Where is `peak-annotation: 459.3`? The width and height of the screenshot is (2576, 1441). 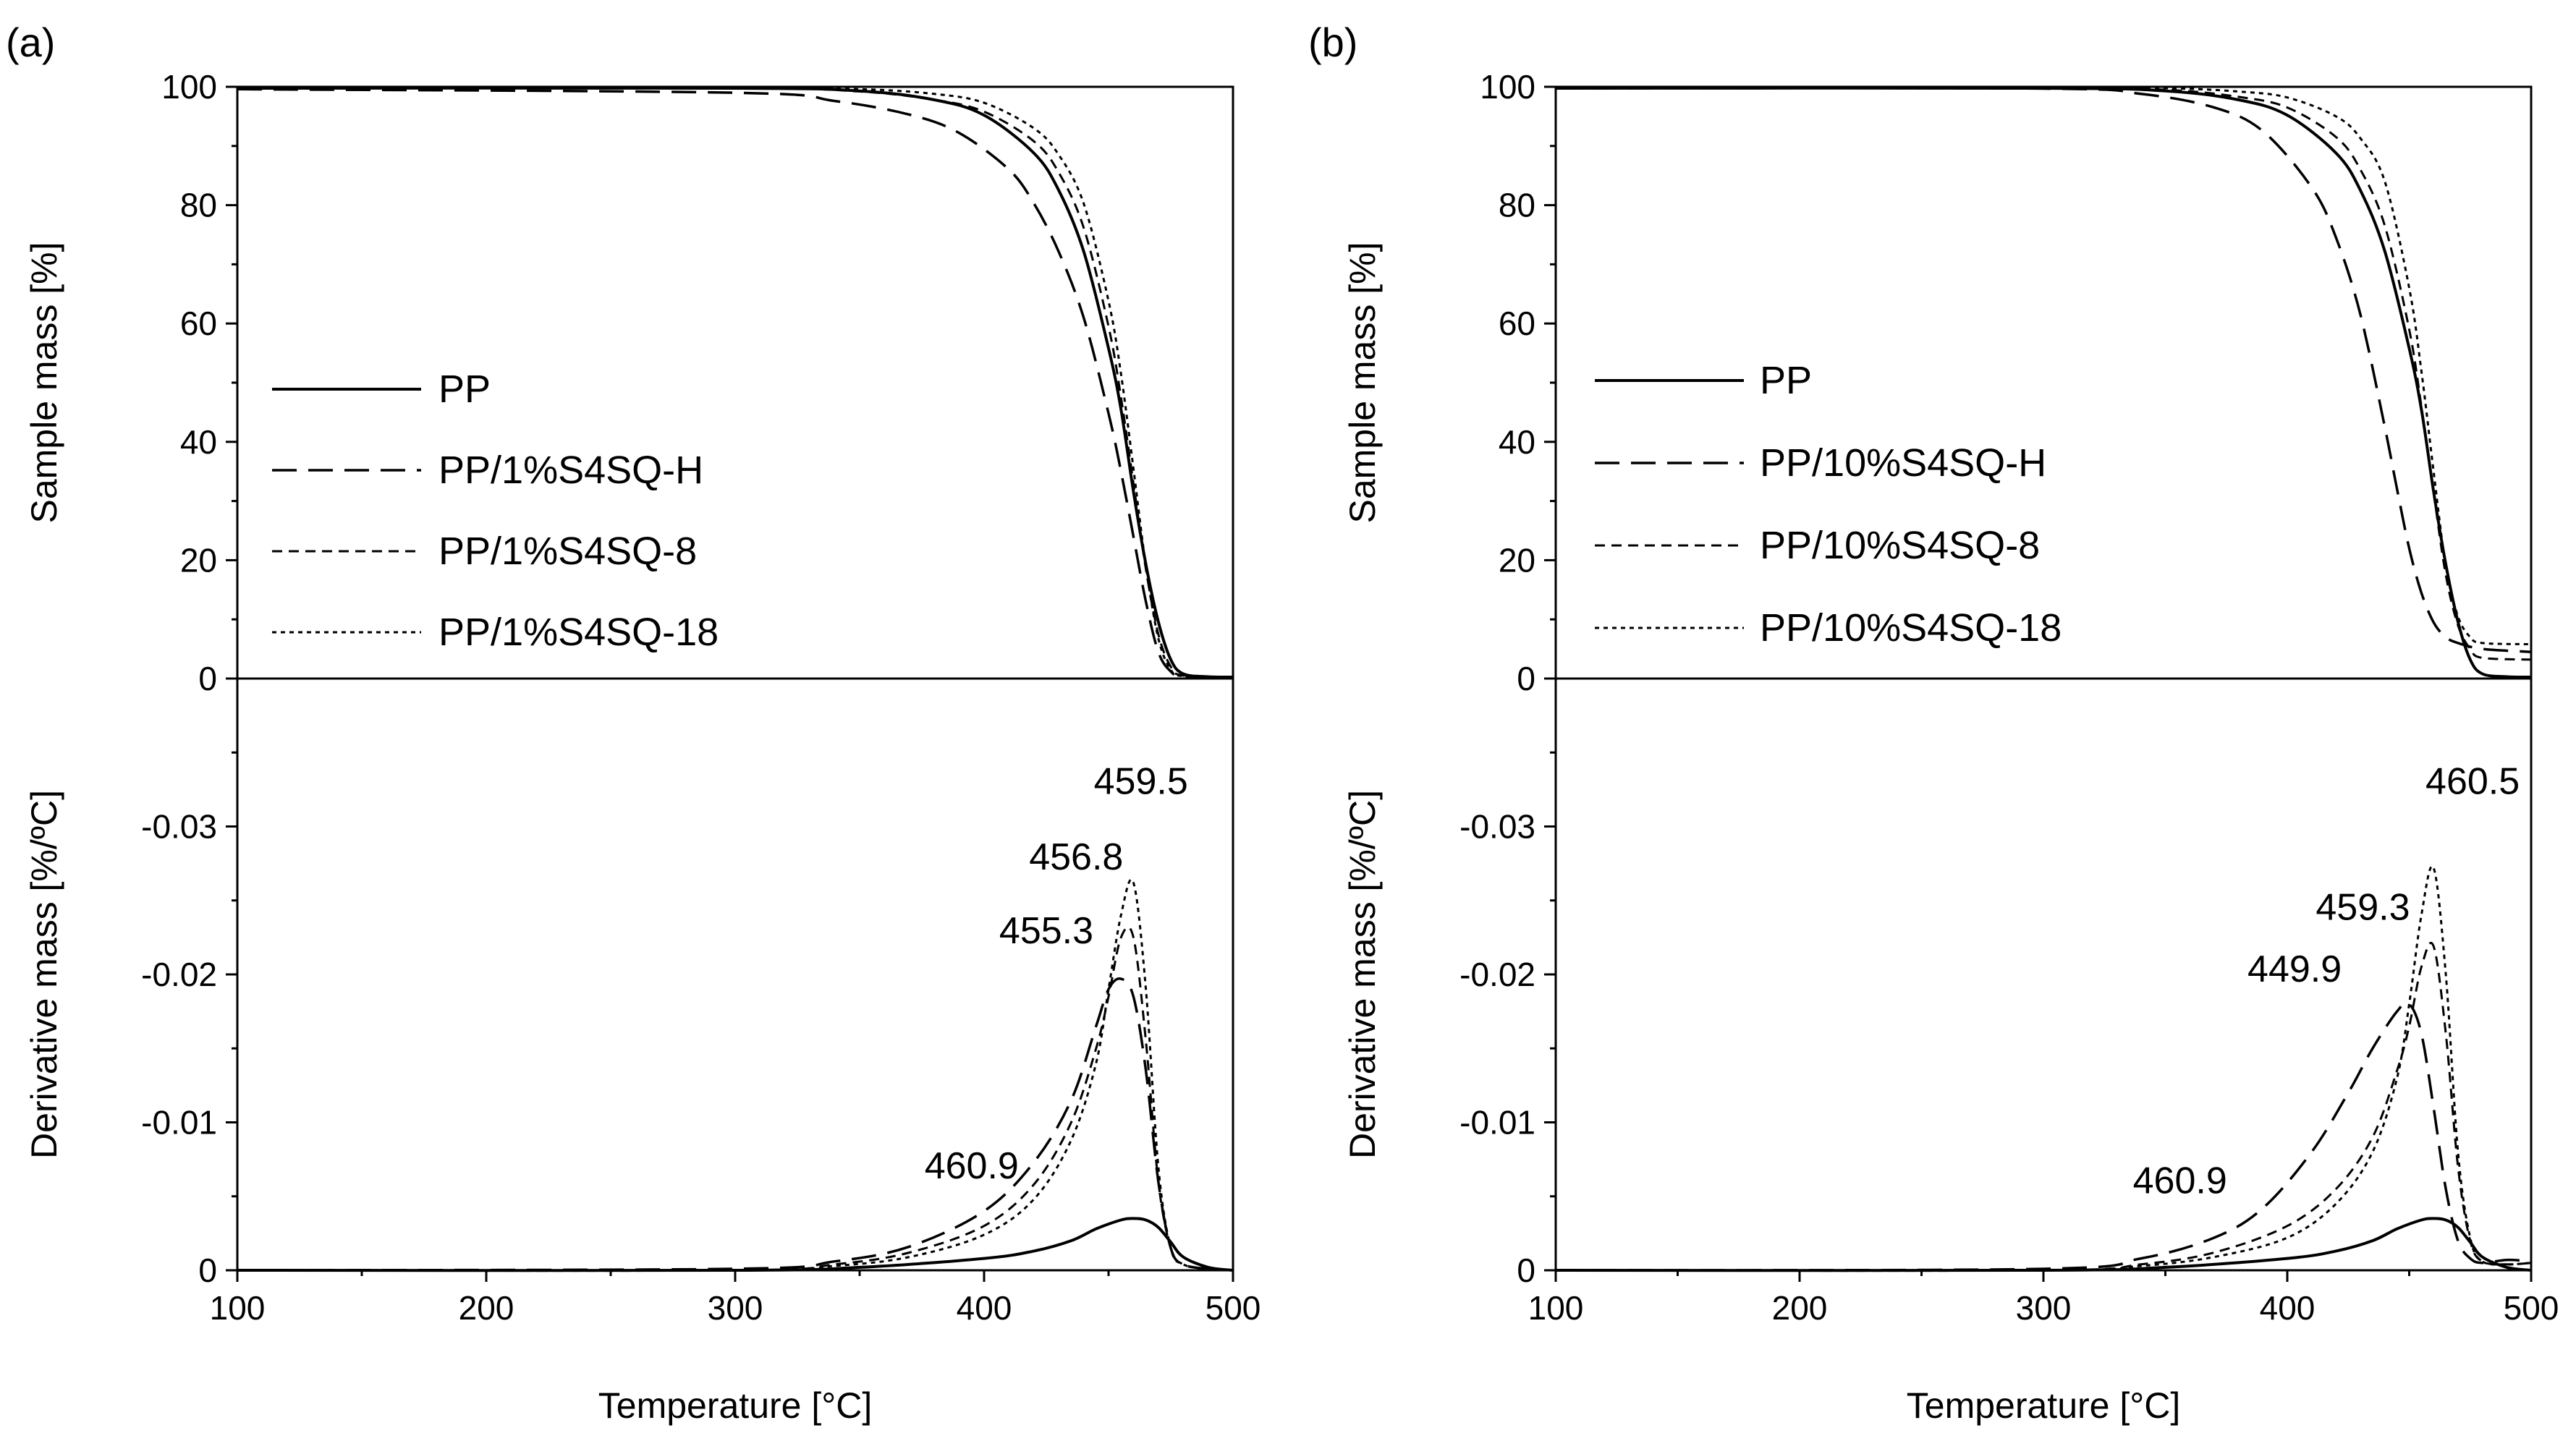
peak-annotation: 459.3 is located at coordinates (2363, 907).